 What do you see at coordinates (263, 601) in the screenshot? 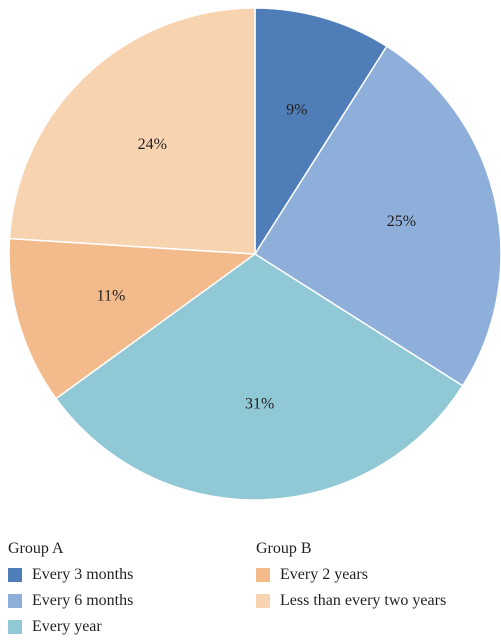
I see `legend-swatch-less-than-every-two-years` at bounding box center [263, 601].